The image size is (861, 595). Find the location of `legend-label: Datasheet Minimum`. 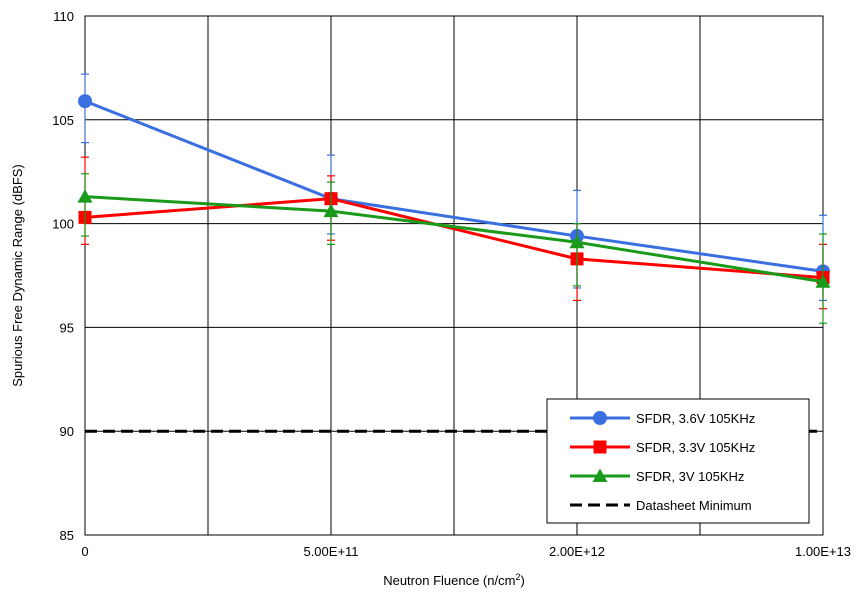

legend-label: Datasheet Minimum is located at coordinates (694, 505).